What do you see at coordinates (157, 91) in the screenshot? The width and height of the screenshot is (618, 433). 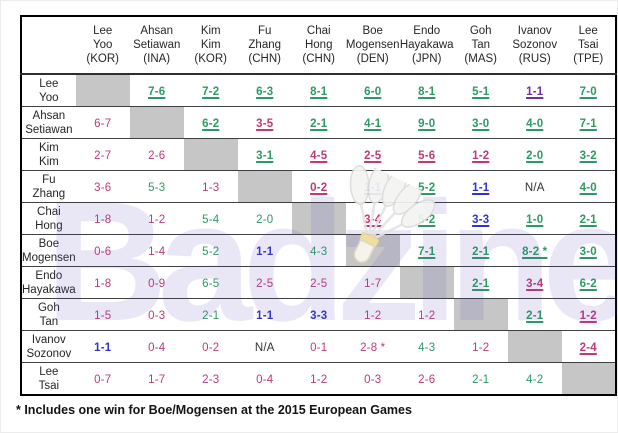 I see `score: 7-6` at bounding box center [157, 91].